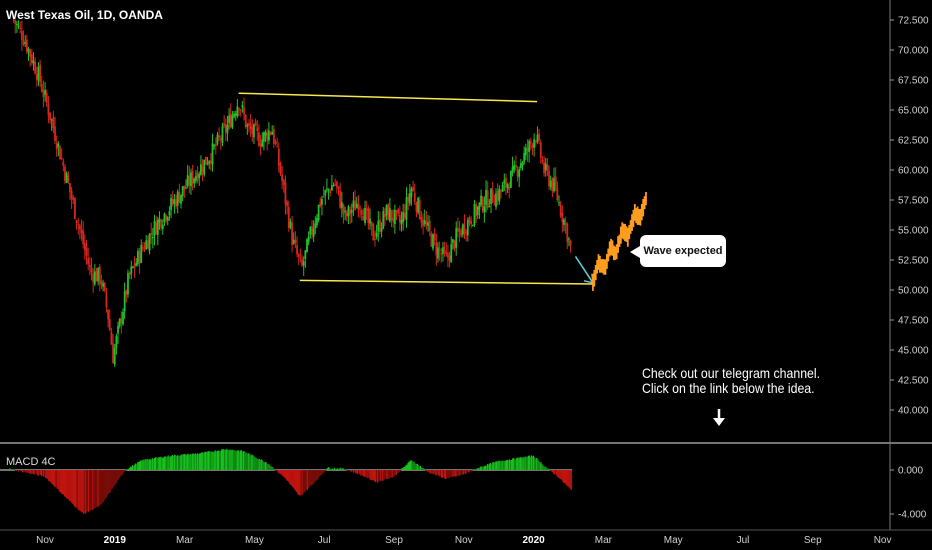 This screenshot has width=932, height=550. Describe the element at coordinates (913, 171) in the screenshot. I see `y-tick-label: 60.000` at that location.